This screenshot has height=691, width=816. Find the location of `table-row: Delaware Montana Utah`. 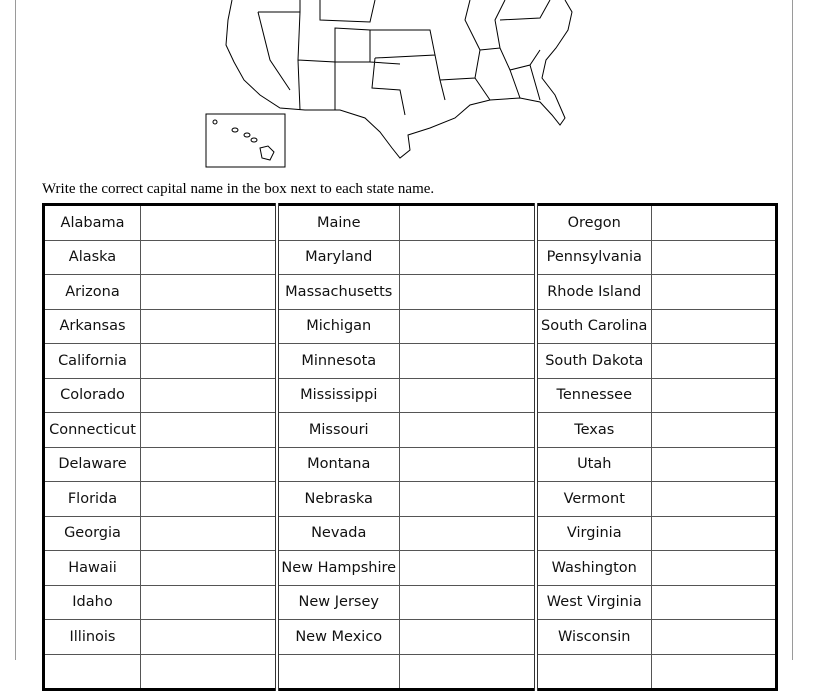

table-row: Delaware Montana Utah is located at coordinates (410, 464).